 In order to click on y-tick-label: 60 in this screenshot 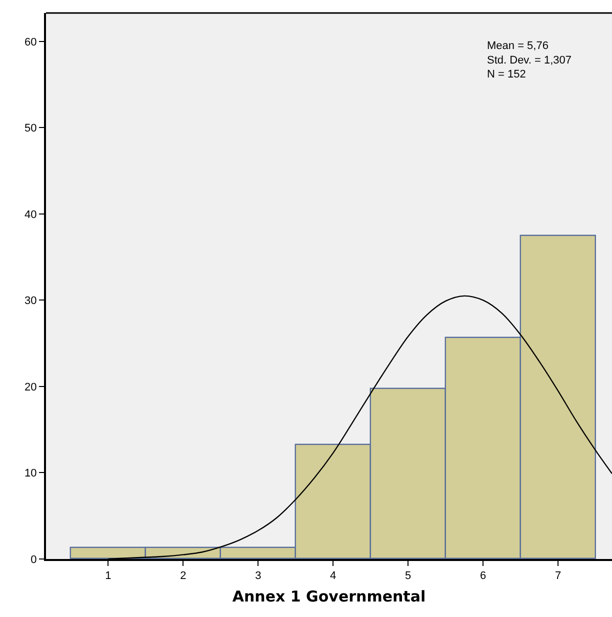, I will do `click(30, 42)`.